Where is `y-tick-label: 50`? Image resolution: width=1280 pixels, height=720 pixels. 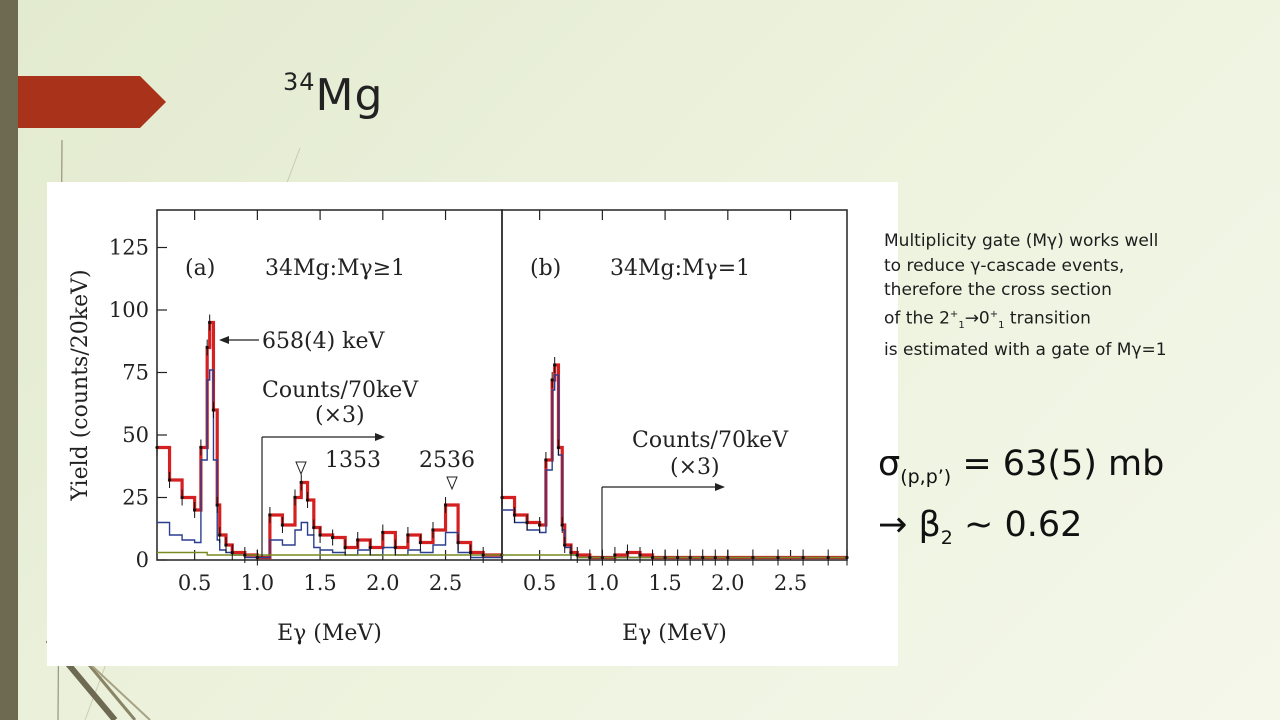
y-tick-label: 50 is located at coordinates (135, 435).